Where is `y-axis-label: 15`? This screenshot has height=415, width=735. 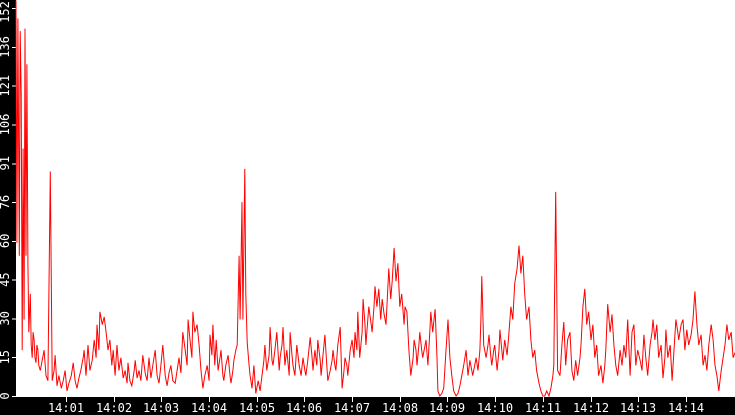 y-axis-label: 15 is located at coordinates (6, 357).